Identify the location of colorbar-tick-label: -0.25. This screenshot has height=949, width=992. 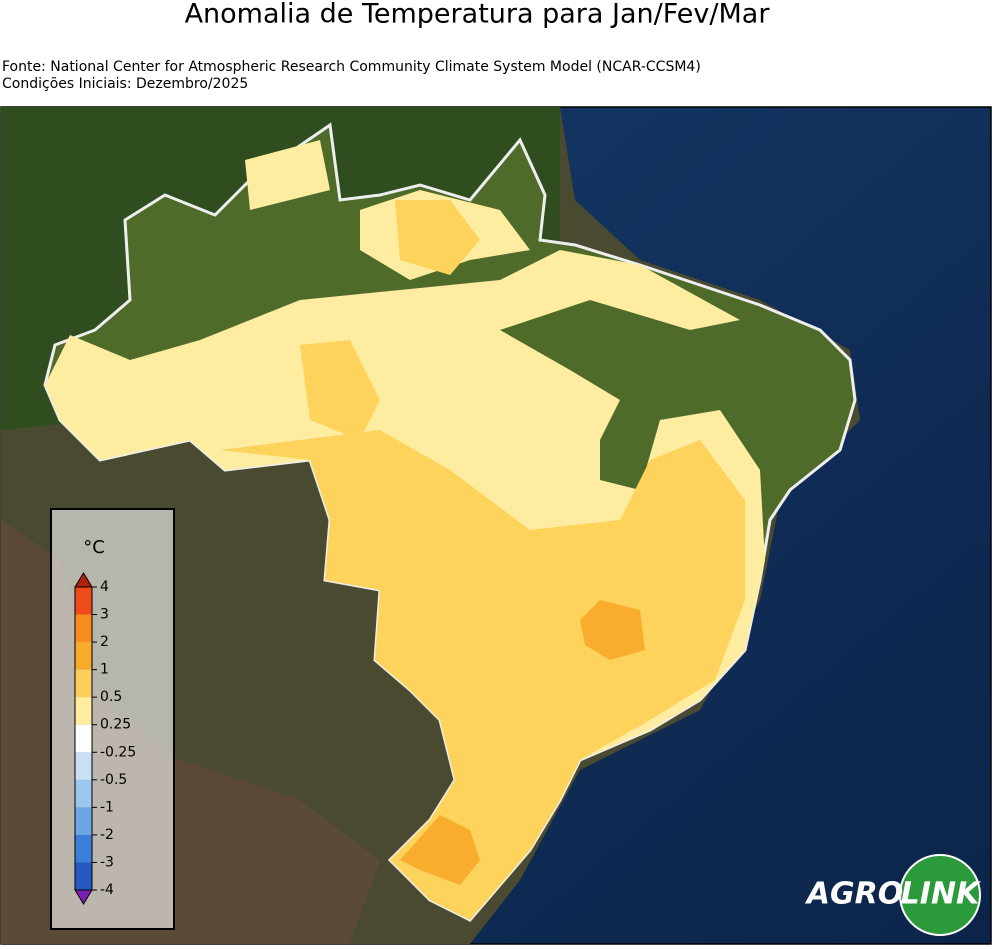
(118, 752).